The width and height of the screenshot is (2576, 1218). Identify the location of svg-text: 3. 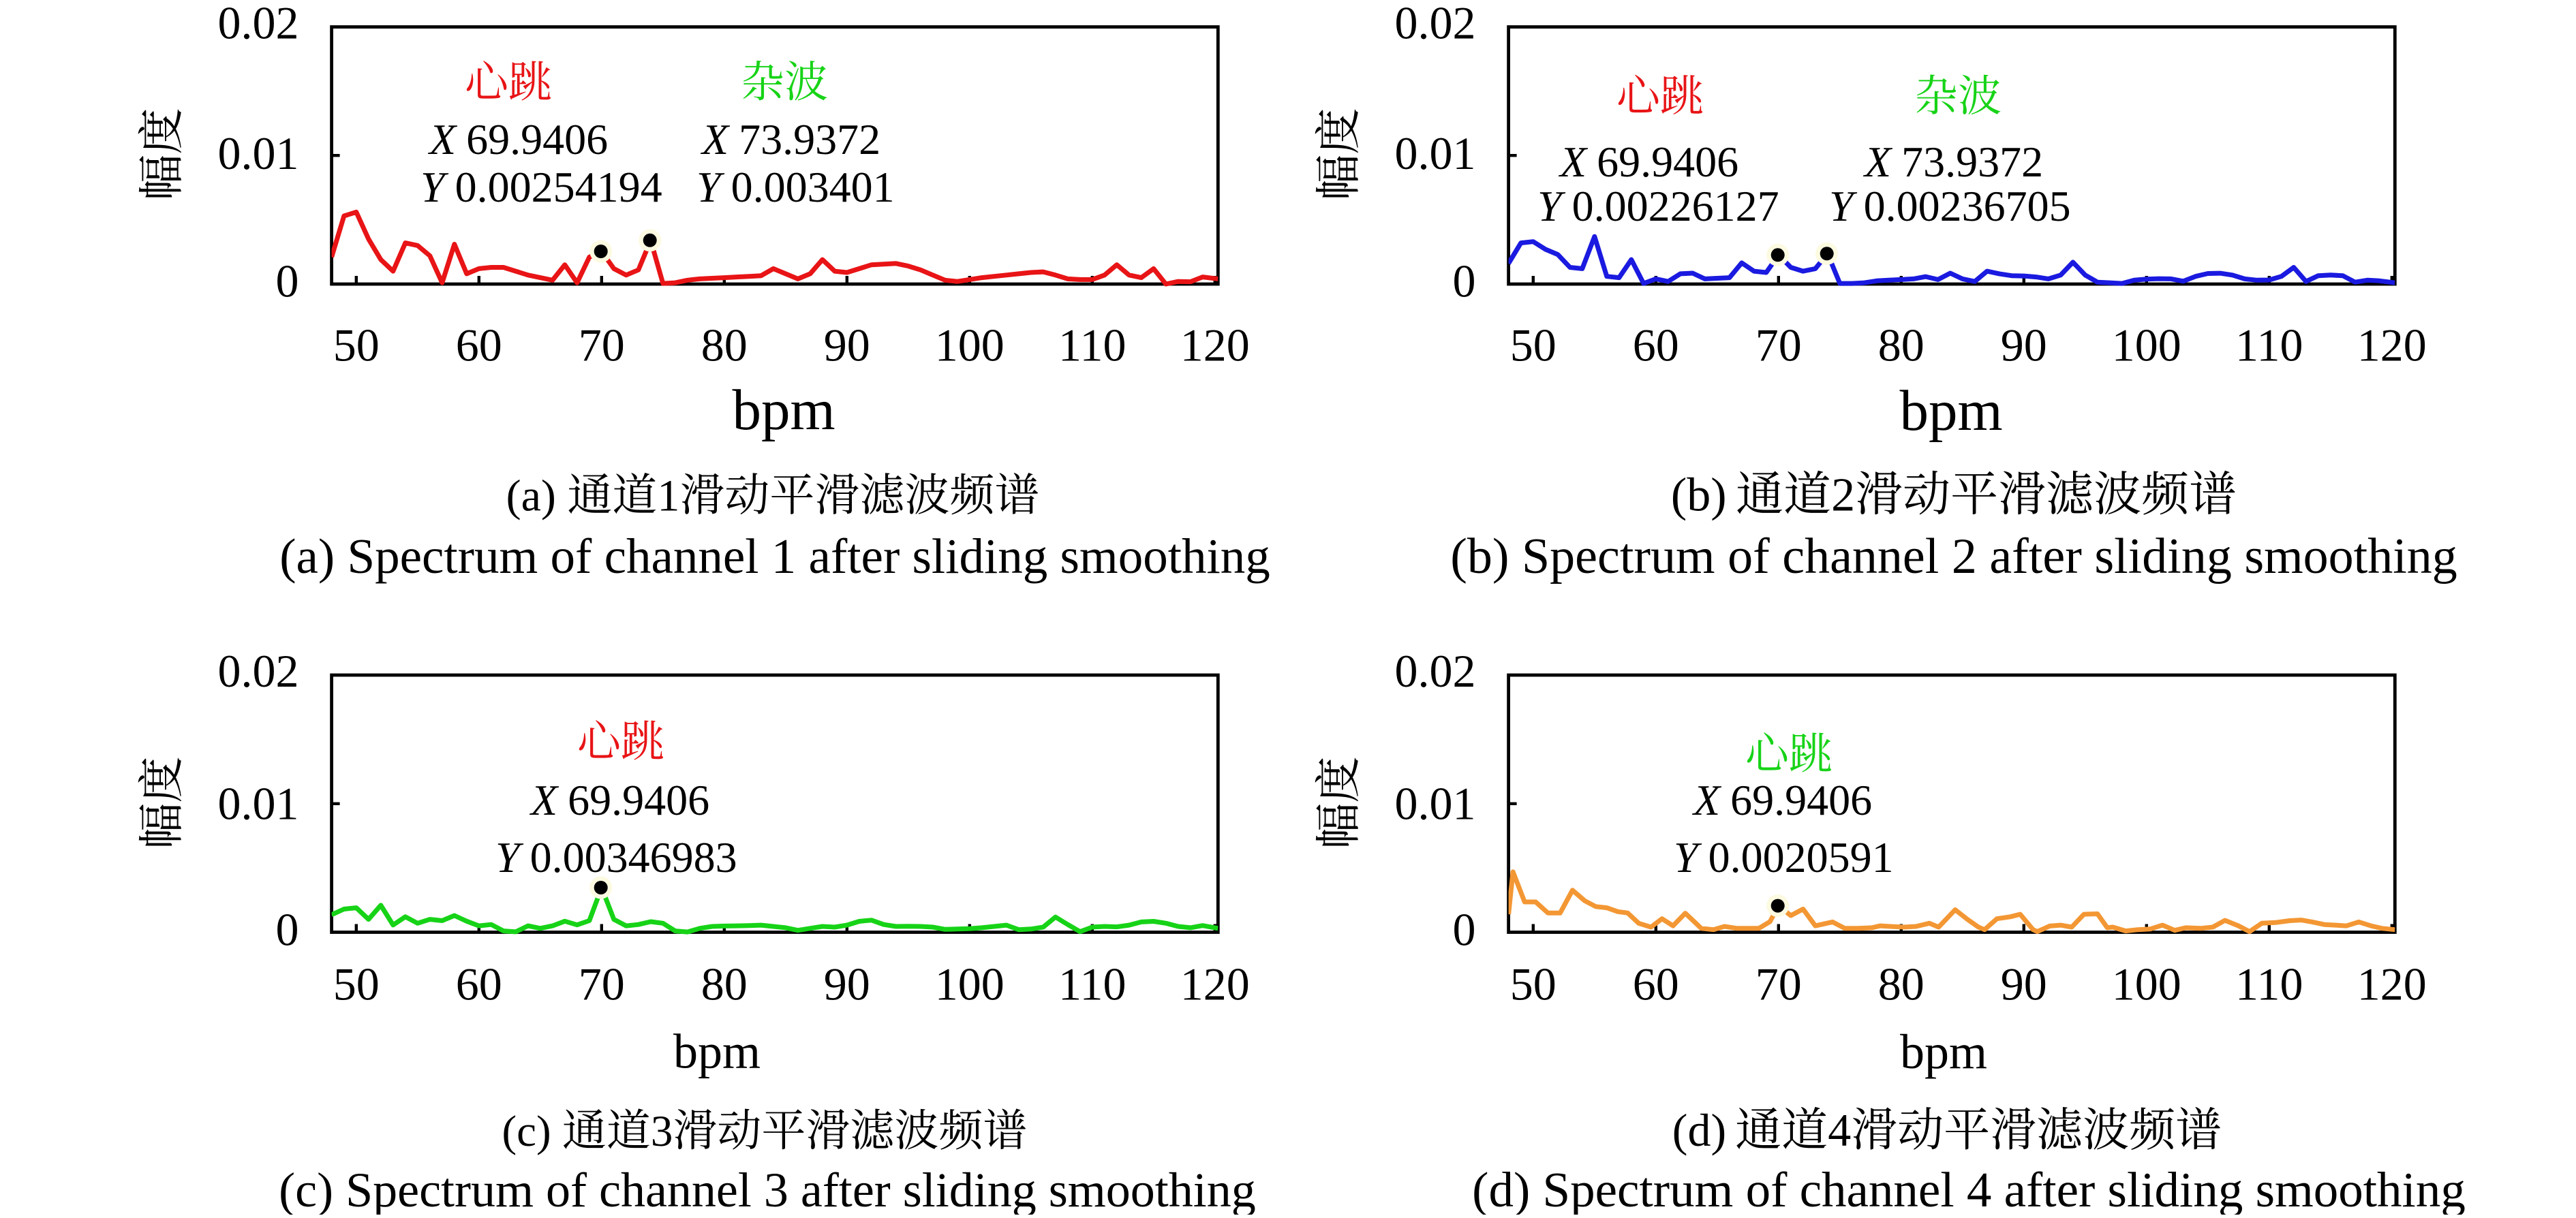
(662, 1131).